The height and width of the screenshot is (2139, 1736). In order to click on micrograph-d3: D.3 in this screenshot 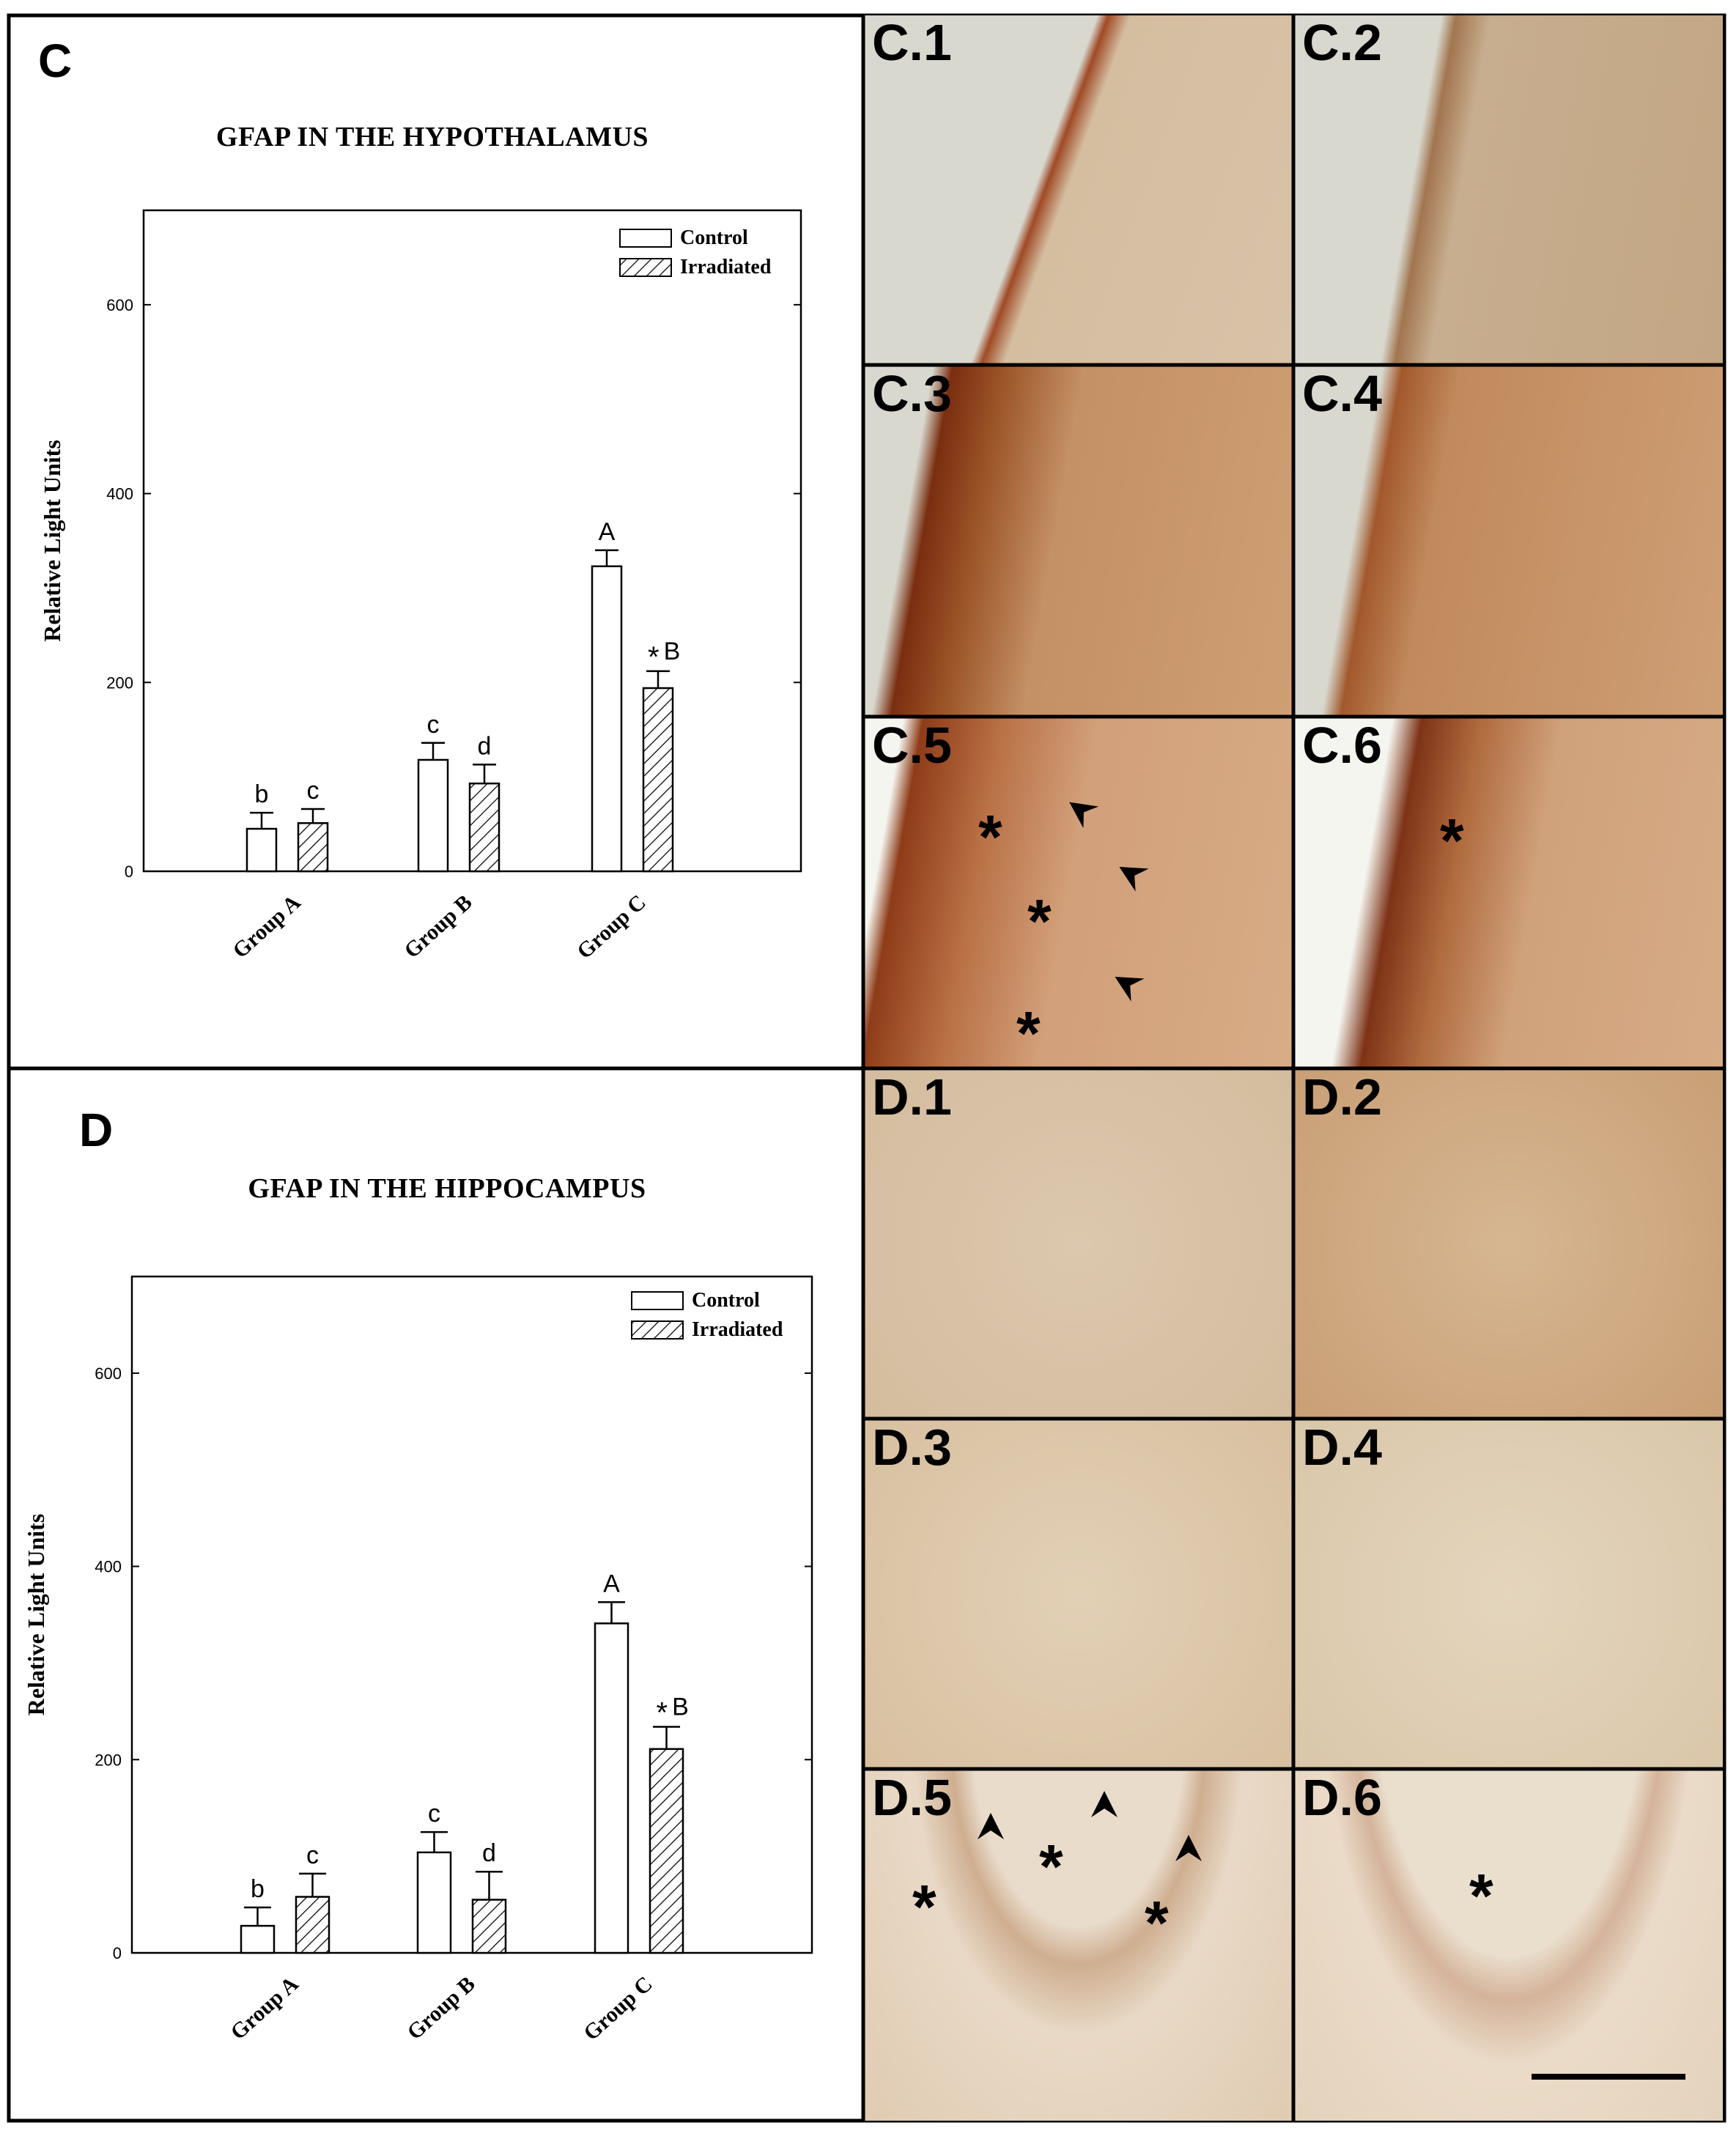, I will do `click(1078, 1594)`.